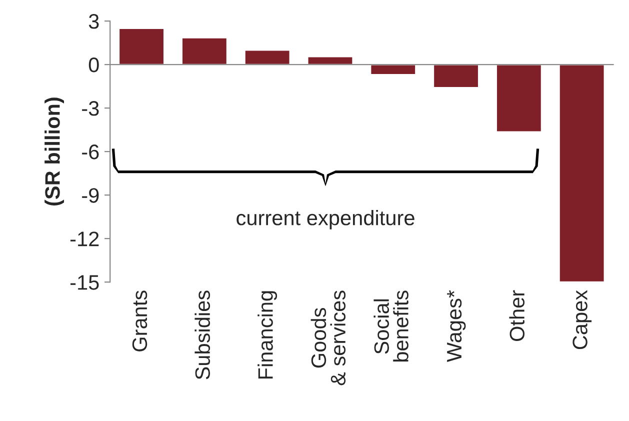 Image resolution: width=629 pixels, height=421 pixels. What do you see at coordinates (202, 335) in the screenshot?
I see `x-tick-label: Subsidies` at bounding box center [202, 335].